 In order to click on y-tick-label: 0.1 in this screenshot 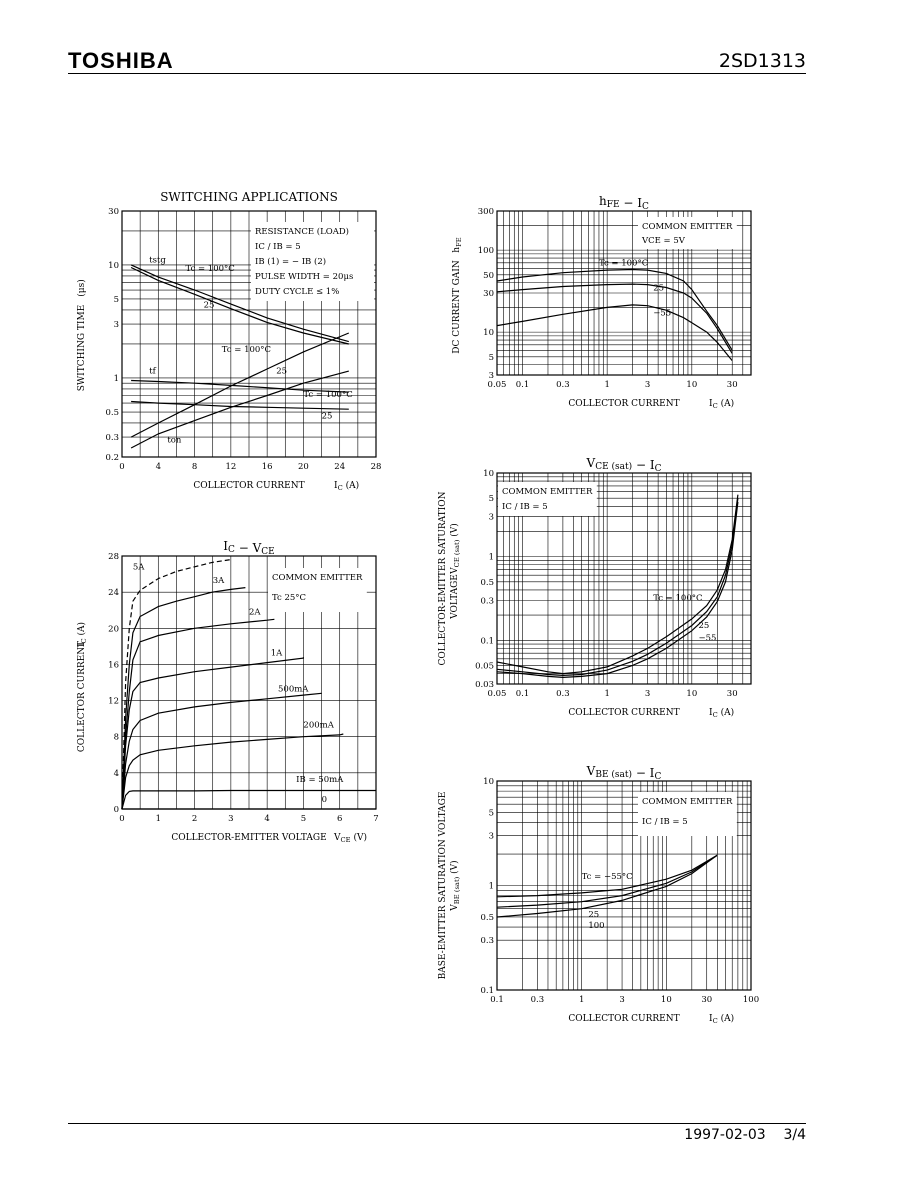, I will do `click(487, 991)`.